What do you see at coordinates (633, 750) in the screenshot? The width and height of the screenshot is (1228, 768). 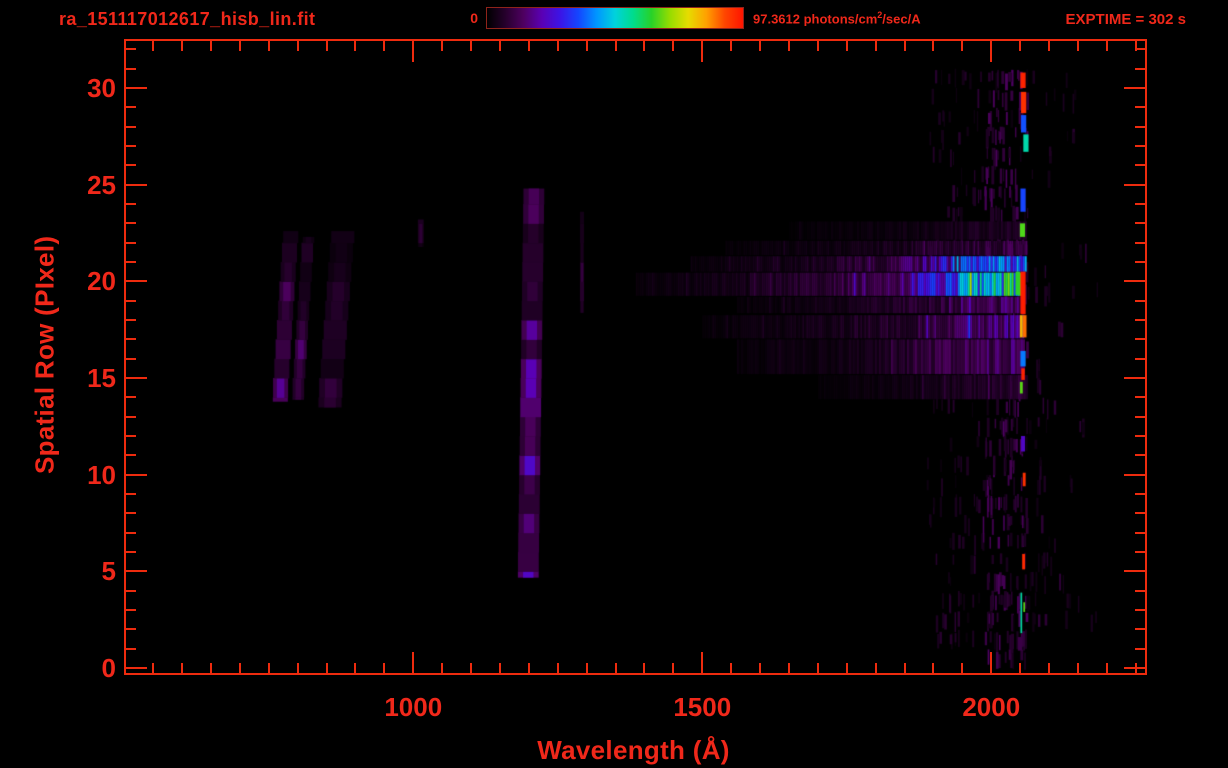 I see `x-axis-title: Wavelength (Å)` at bounding box center [633, 750].